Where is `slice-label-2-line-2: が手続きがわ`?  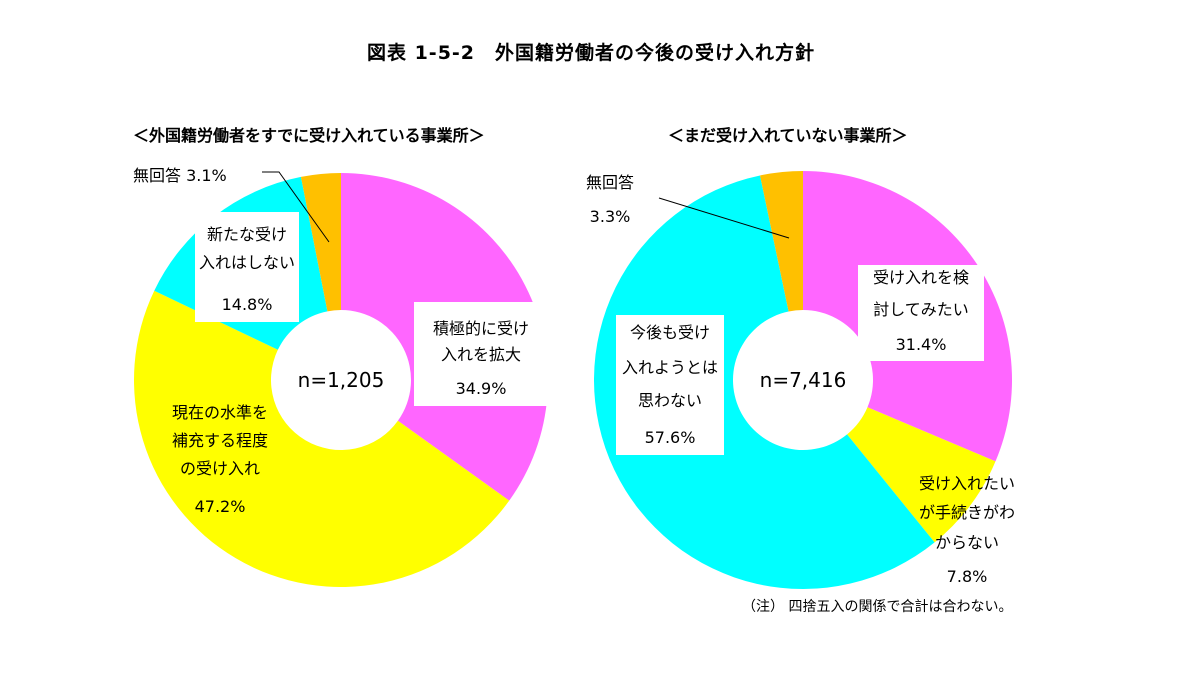 slice-label-2-line-2: が手続きがわ is located at coordinates (967, 512).